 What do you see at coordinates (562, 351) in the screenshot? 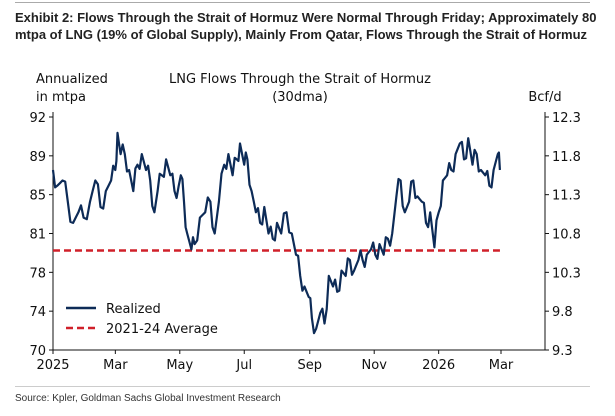
I see `y-right-tick-label: 9.3` at bounding box center [562, 351].